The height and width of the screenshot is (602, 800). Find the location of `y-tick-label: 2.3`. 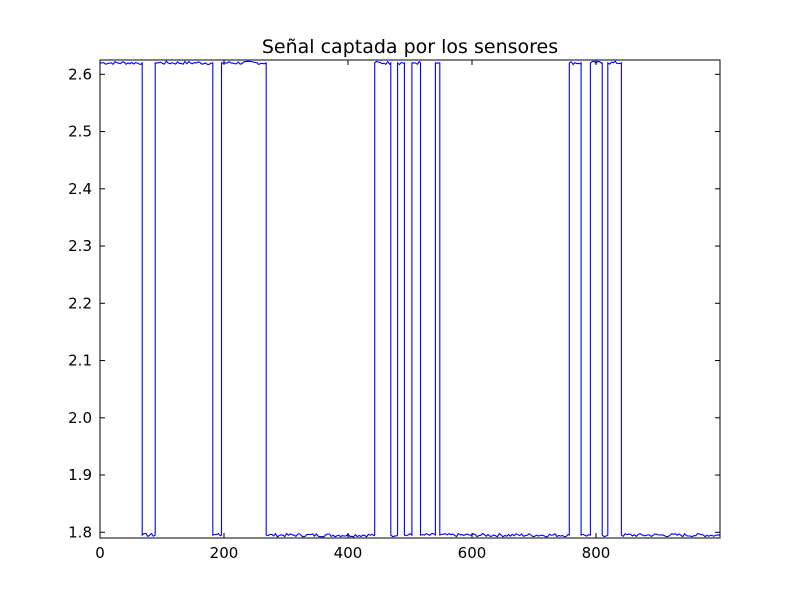

y-tick-label: 2.3 is located at coordinates (80, 246).